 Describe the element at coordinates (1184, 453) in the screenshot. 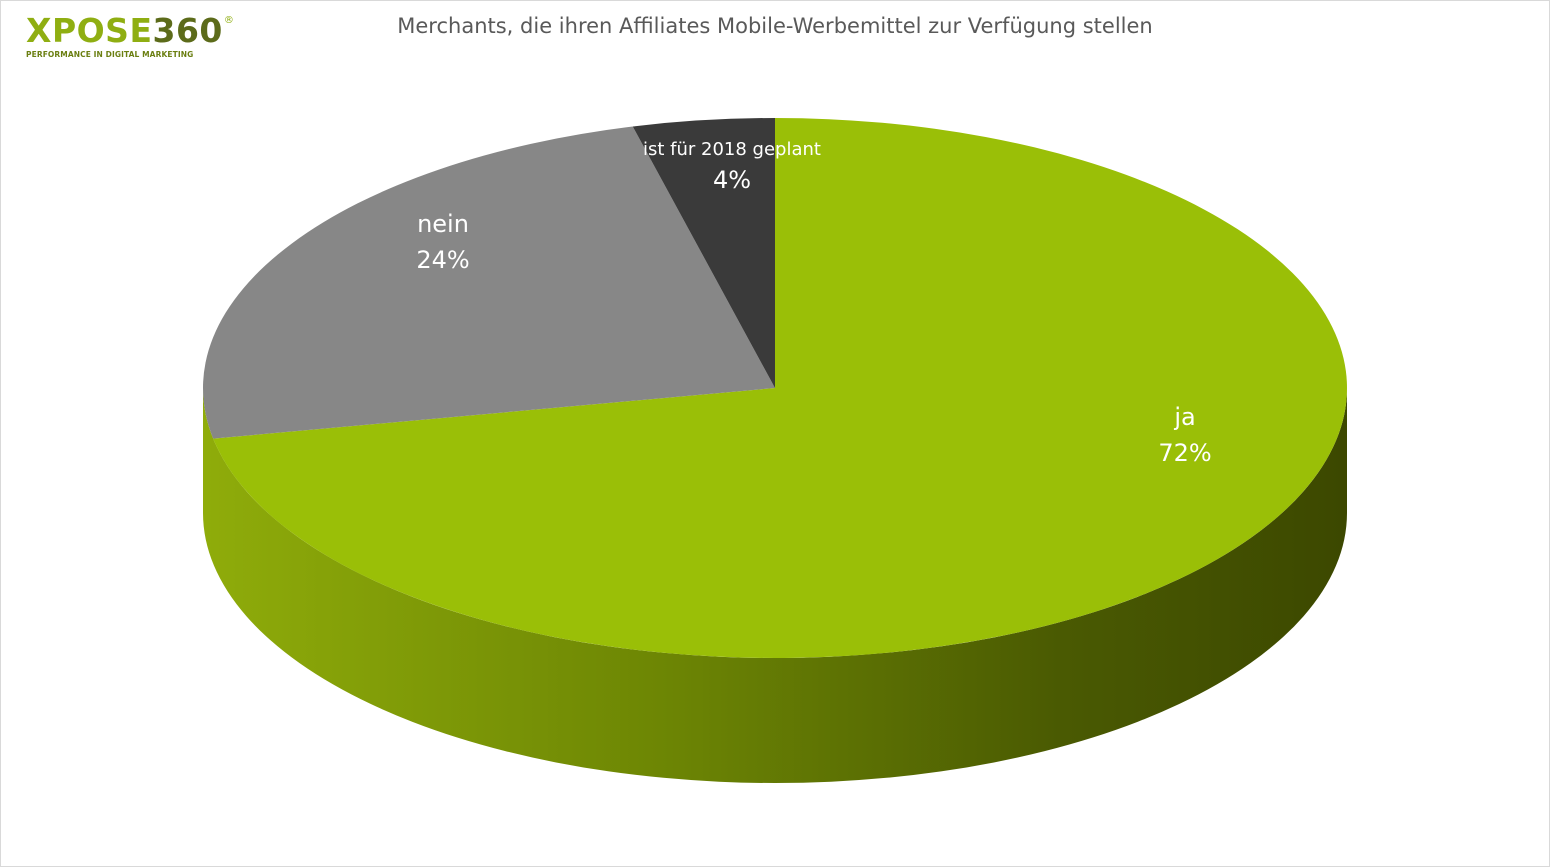

I see `slice-percent-label: 72%` at that location.